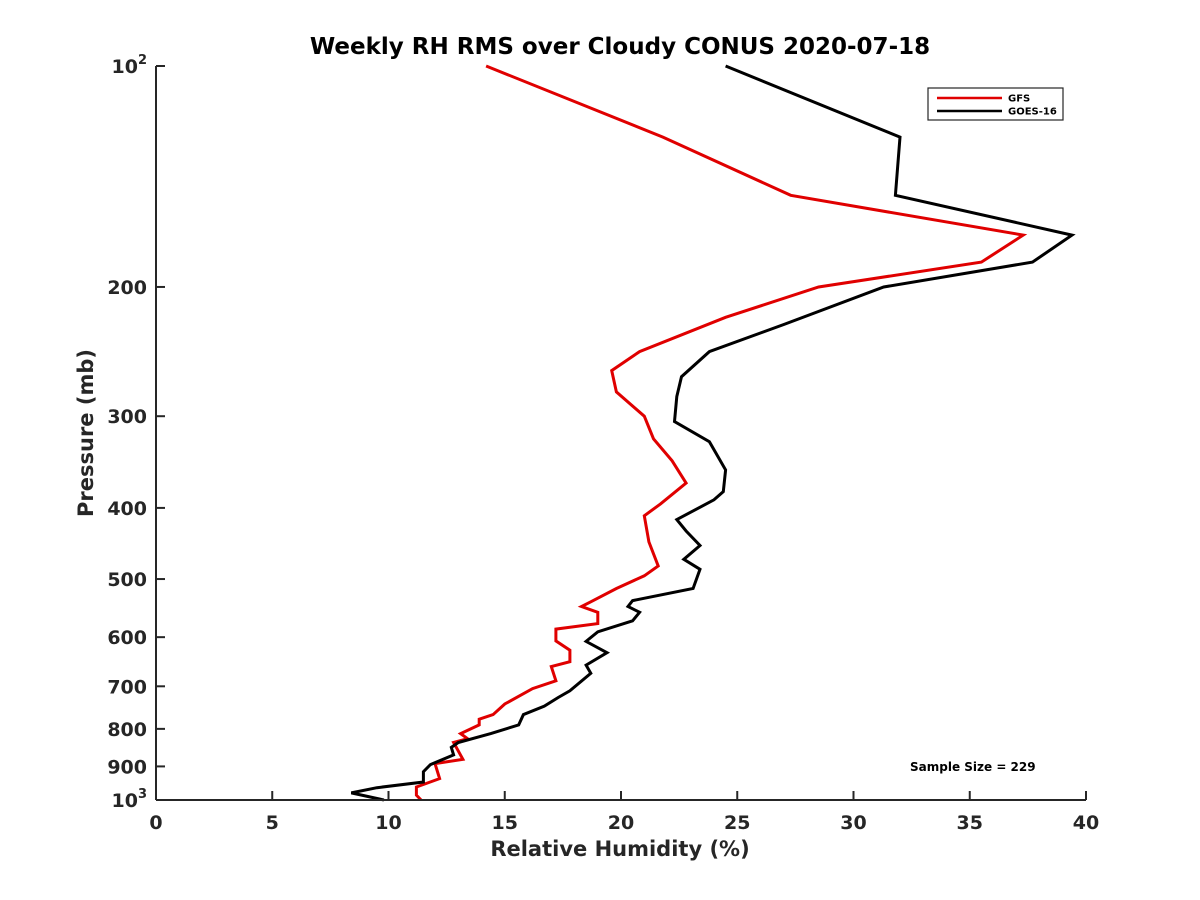  I want to click on x-tick-label: 30, so click(853, 823).